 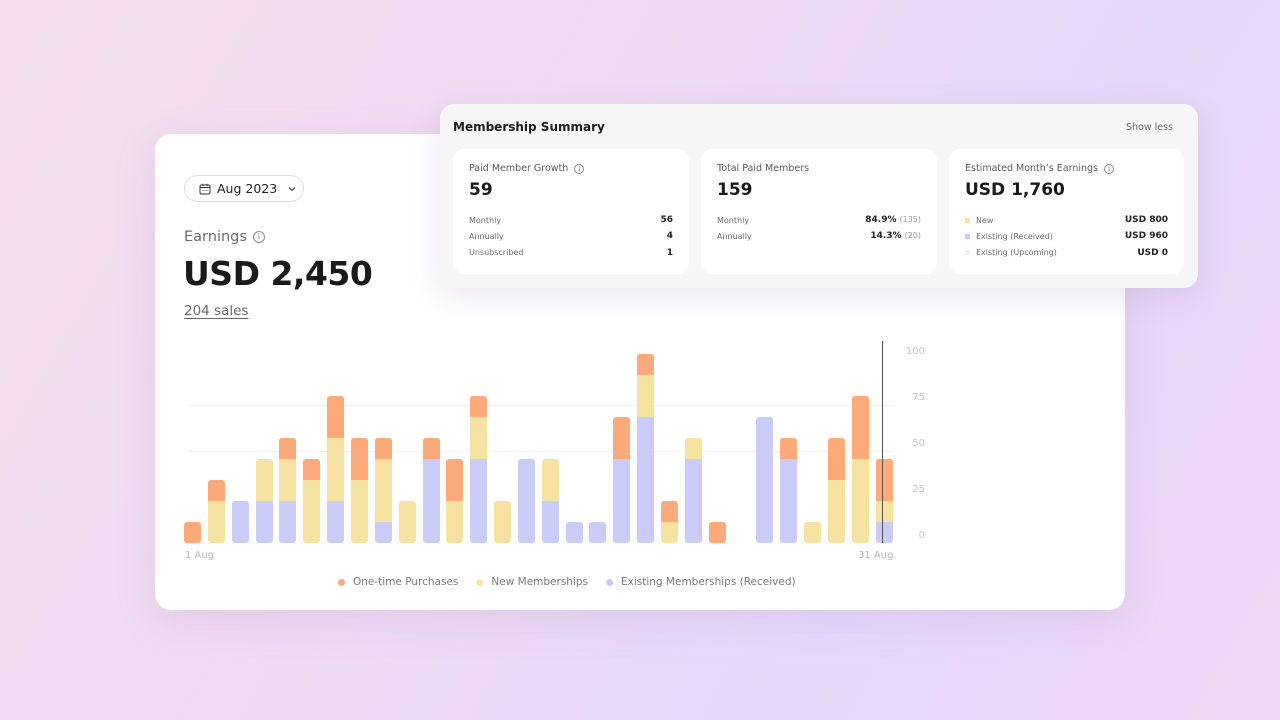 I want to click on legend-item-existing: Existing Memberships (Received), so click(x=701, y=582).